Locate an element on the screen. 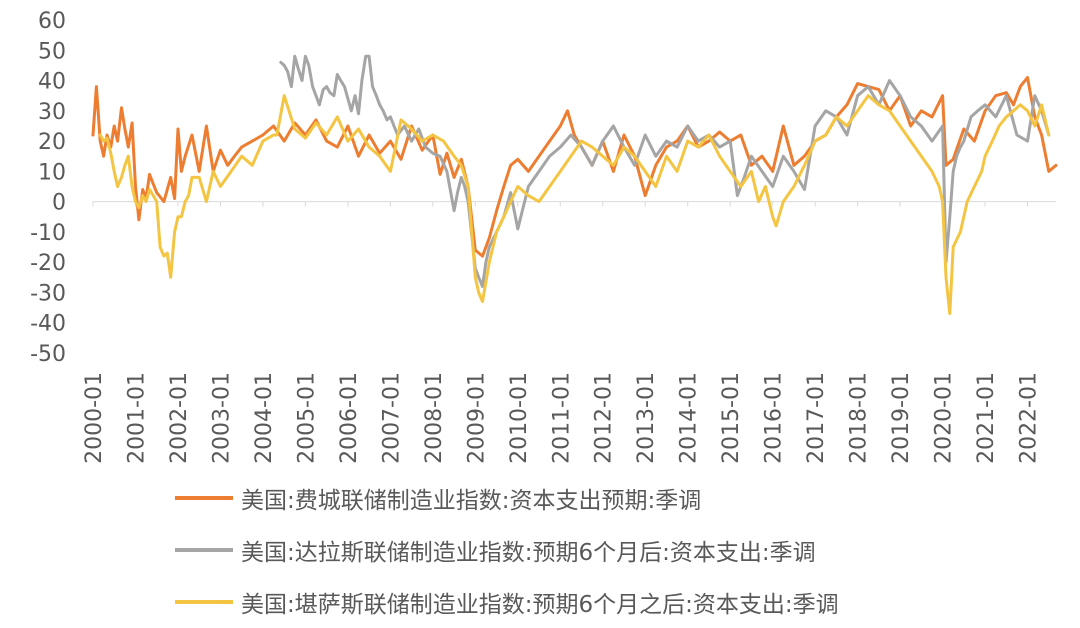 Image resolution: width=1080 pixels, height=628 pixels. y-tick-label: -50 is located at coordinates (48, 354).